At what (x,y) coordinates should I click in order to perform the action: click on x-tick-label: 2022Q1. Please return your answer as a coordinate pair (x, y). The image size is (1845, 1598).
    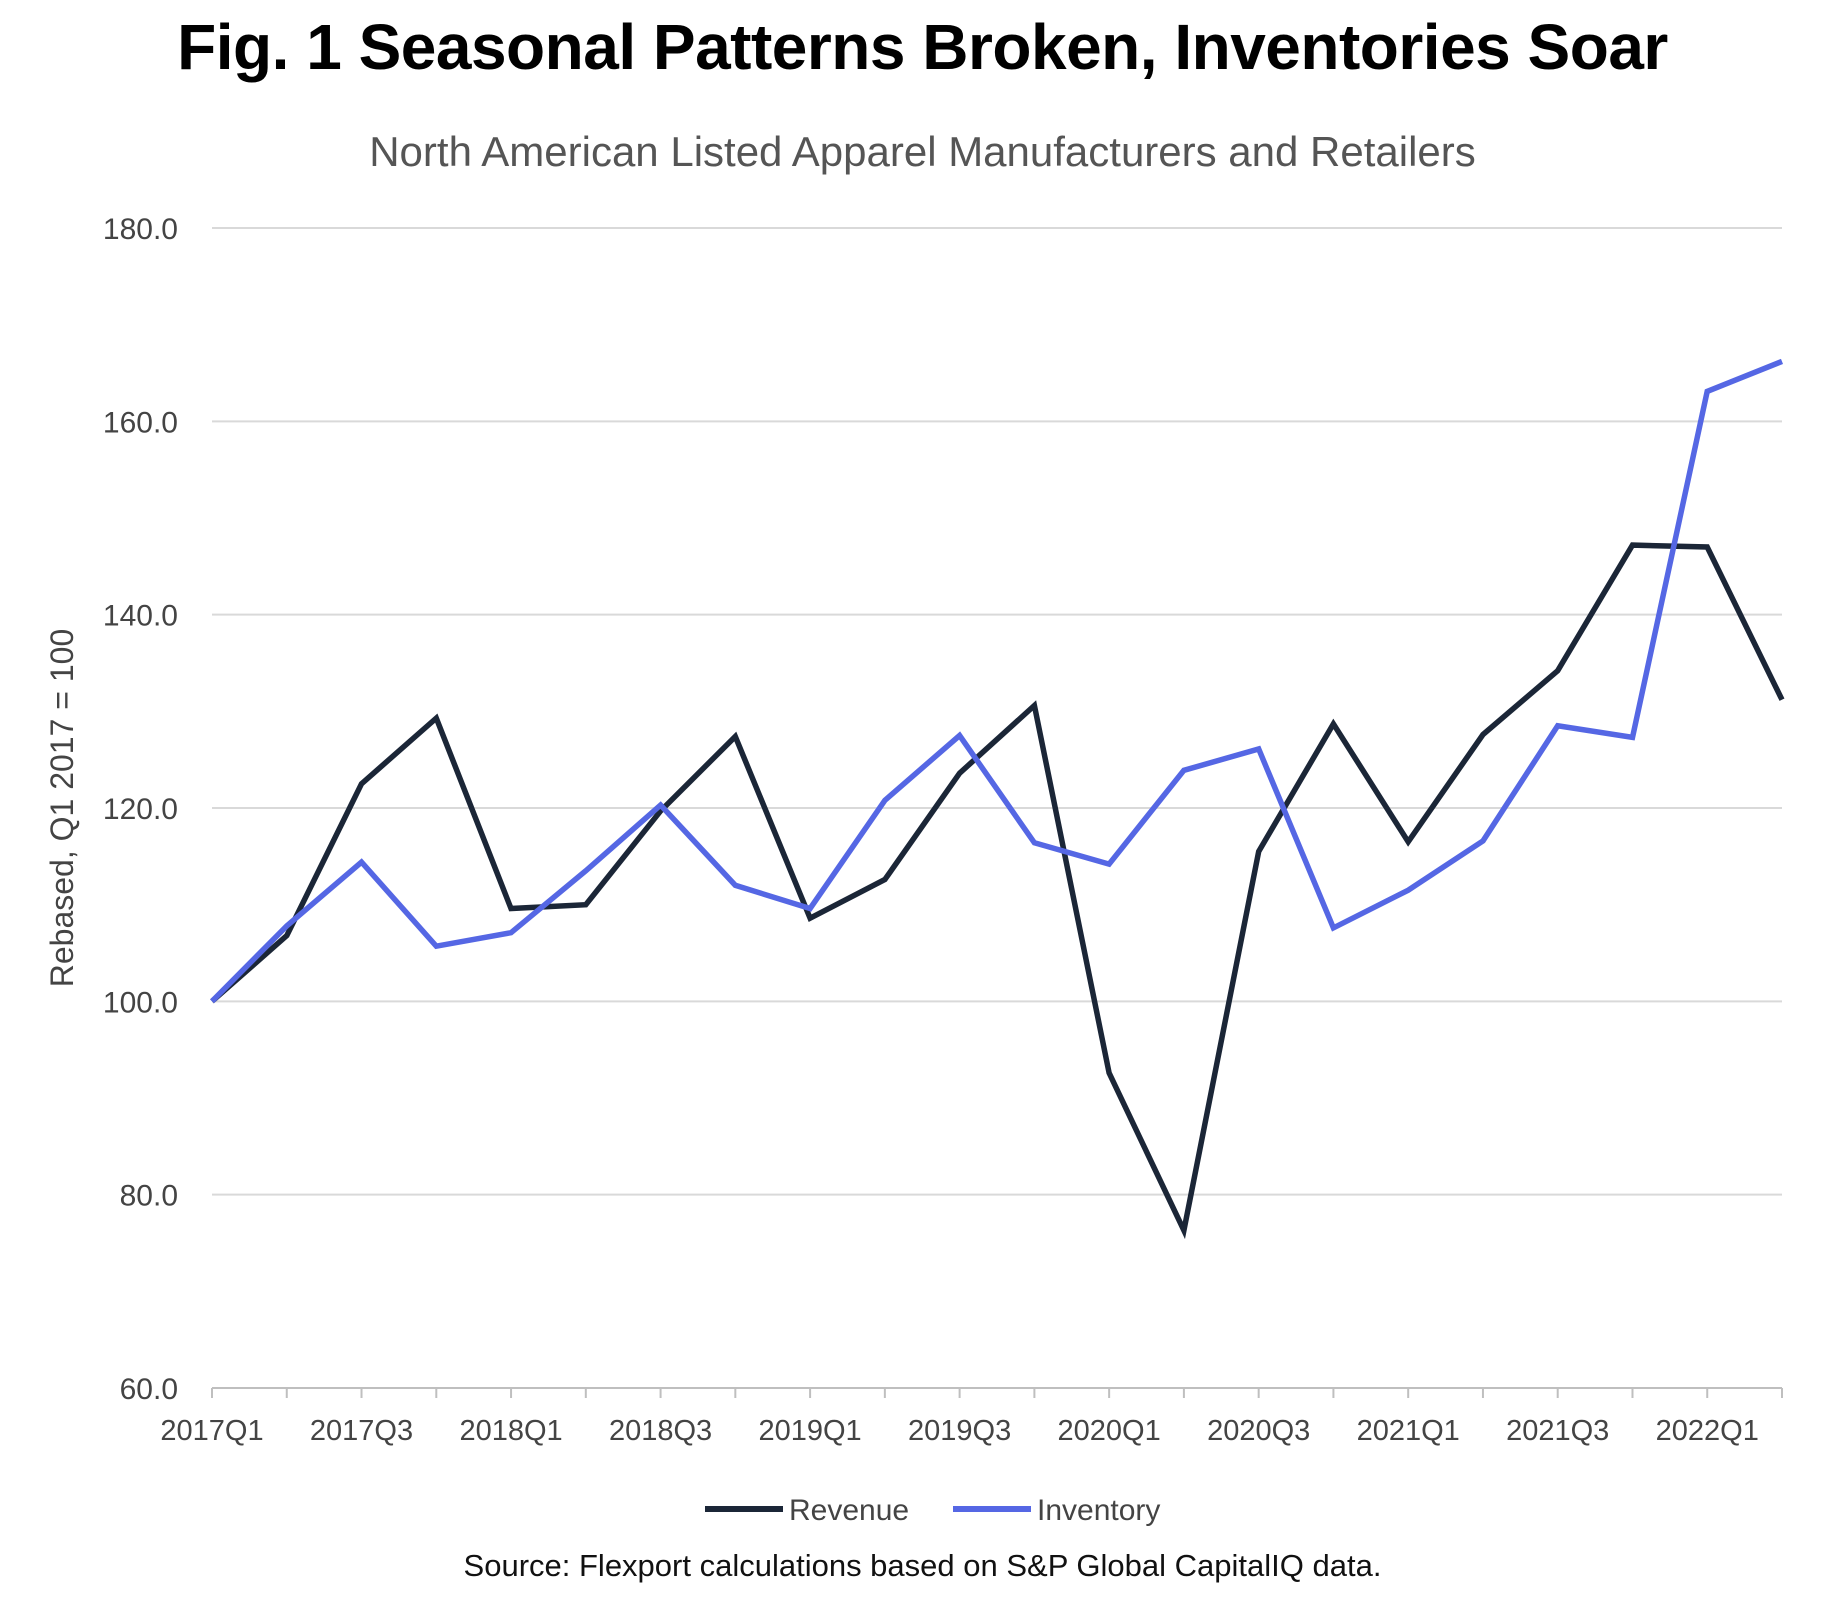
    Looking at the image, I should click on (1707, 1431).